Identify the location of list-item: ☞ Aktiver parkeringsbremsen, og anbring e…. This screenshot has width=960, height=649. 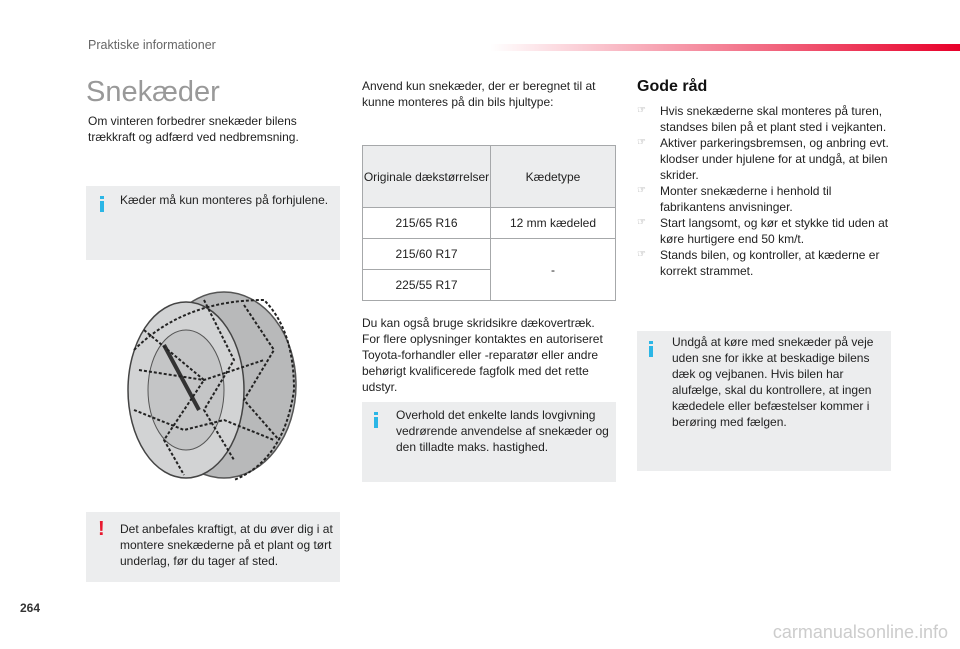
(763, 159).